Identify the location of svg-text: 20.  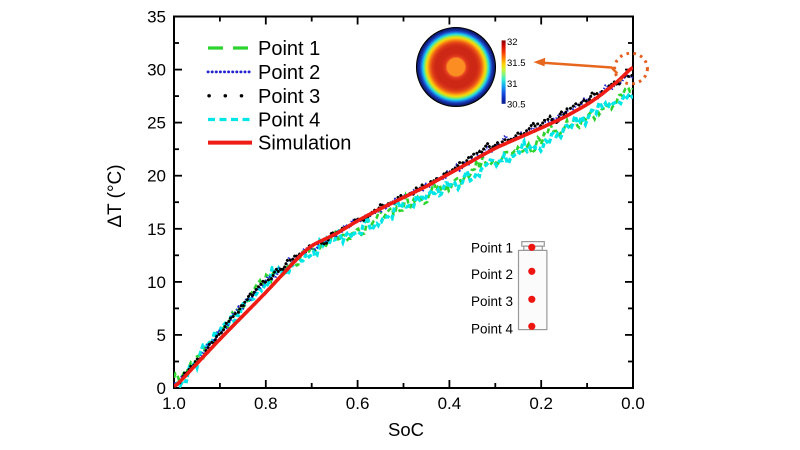
(156, 176).